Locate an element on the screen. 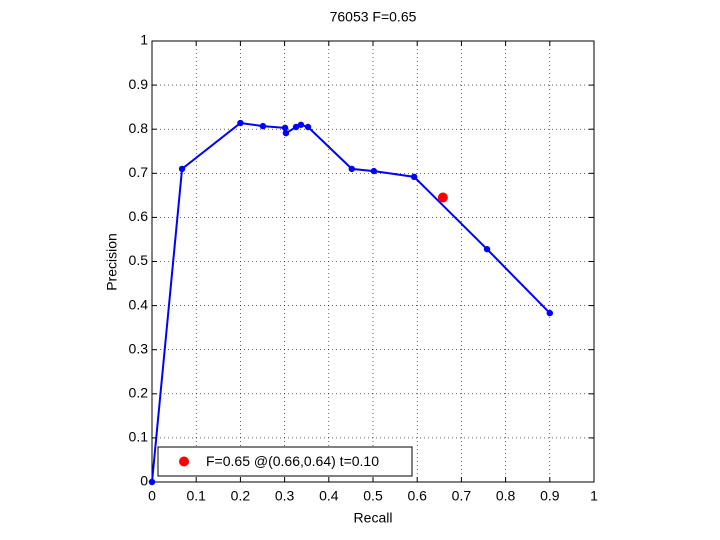  x-tick-label: 0 is located at coordinates (152, 496).